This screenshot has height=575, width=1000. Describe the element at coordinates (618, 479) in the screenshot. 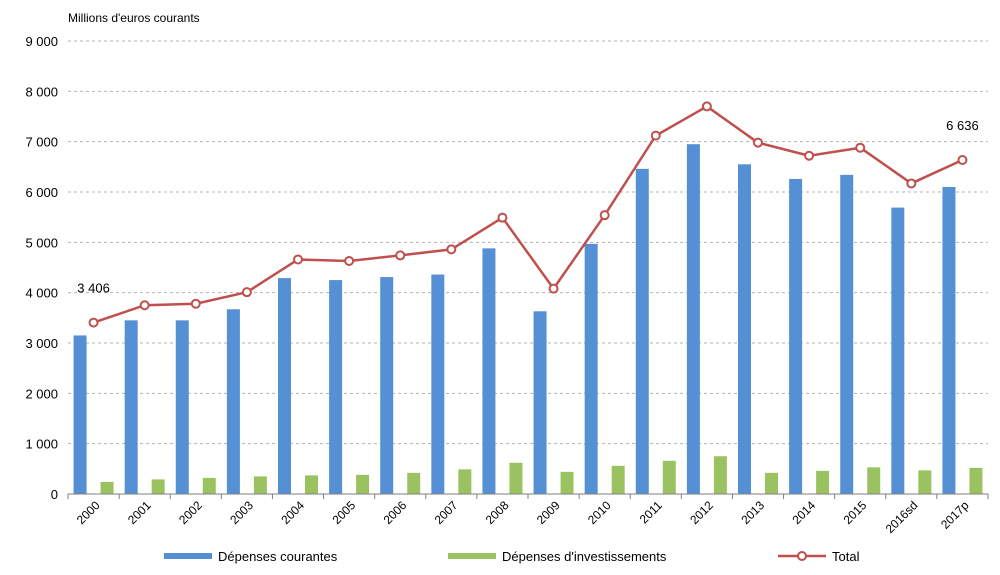

I see `bar-depenses-investissements-2010` at that location.